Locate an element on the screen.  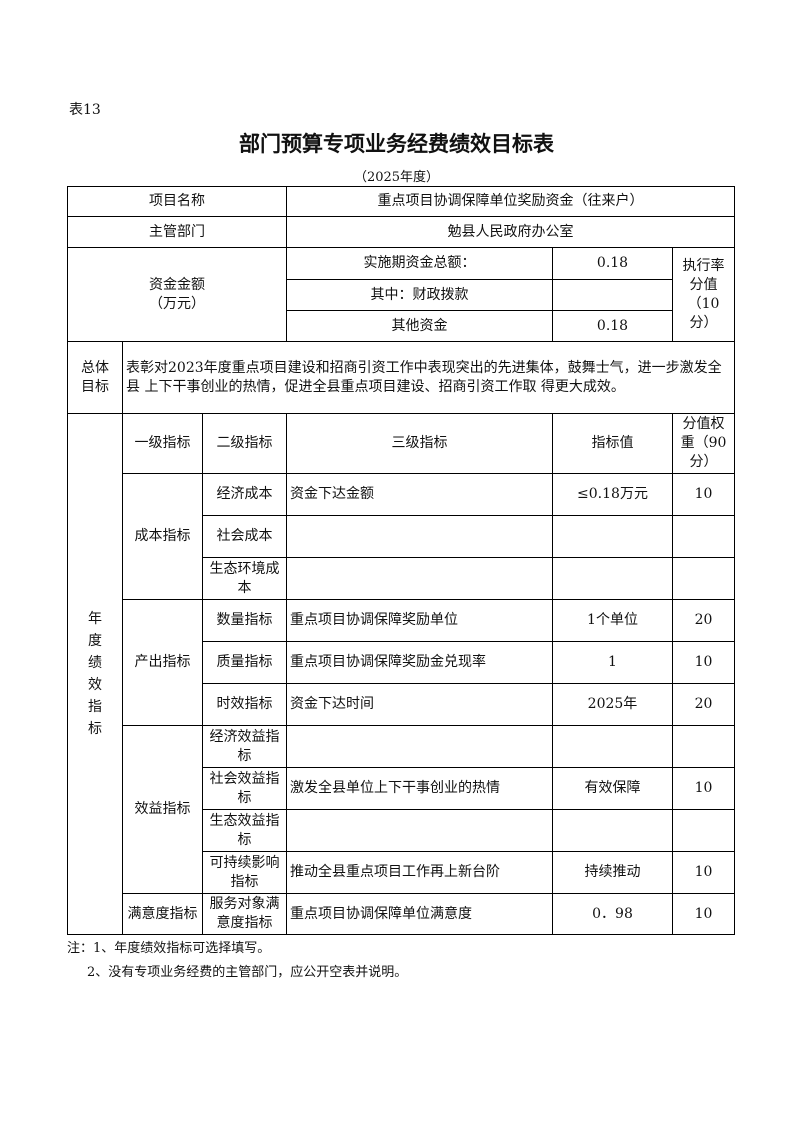
funds-fiscal-label: 其中：财政拨款 is located at coordinates (419, 295).